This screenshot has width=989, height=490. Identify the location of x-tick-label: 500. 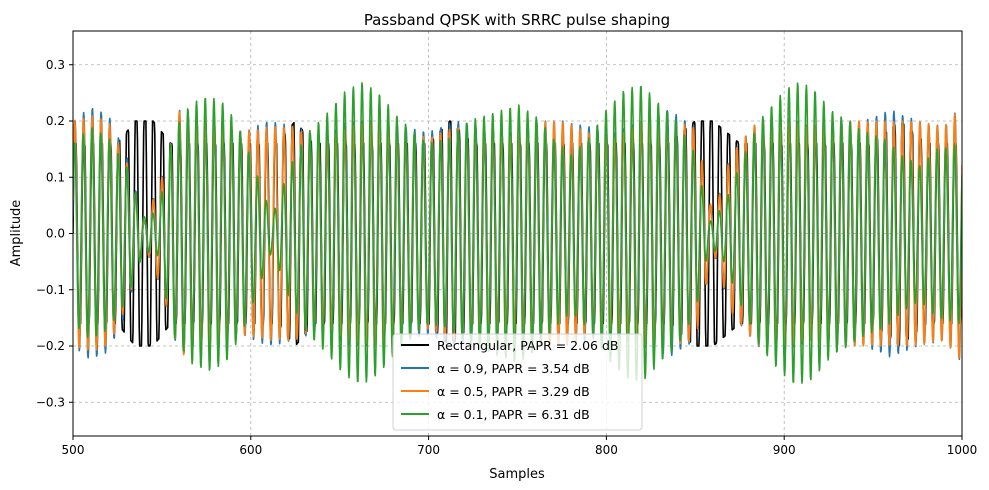
(73, 450).